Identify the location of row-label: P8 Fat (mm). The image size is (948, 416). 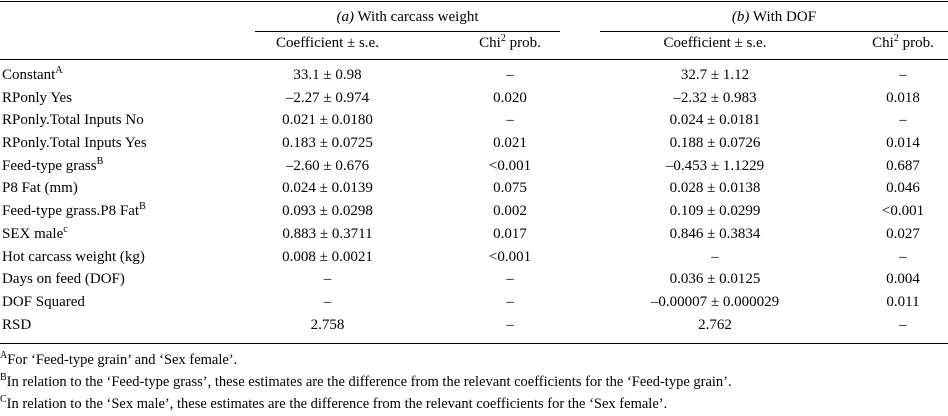
(40, 188).